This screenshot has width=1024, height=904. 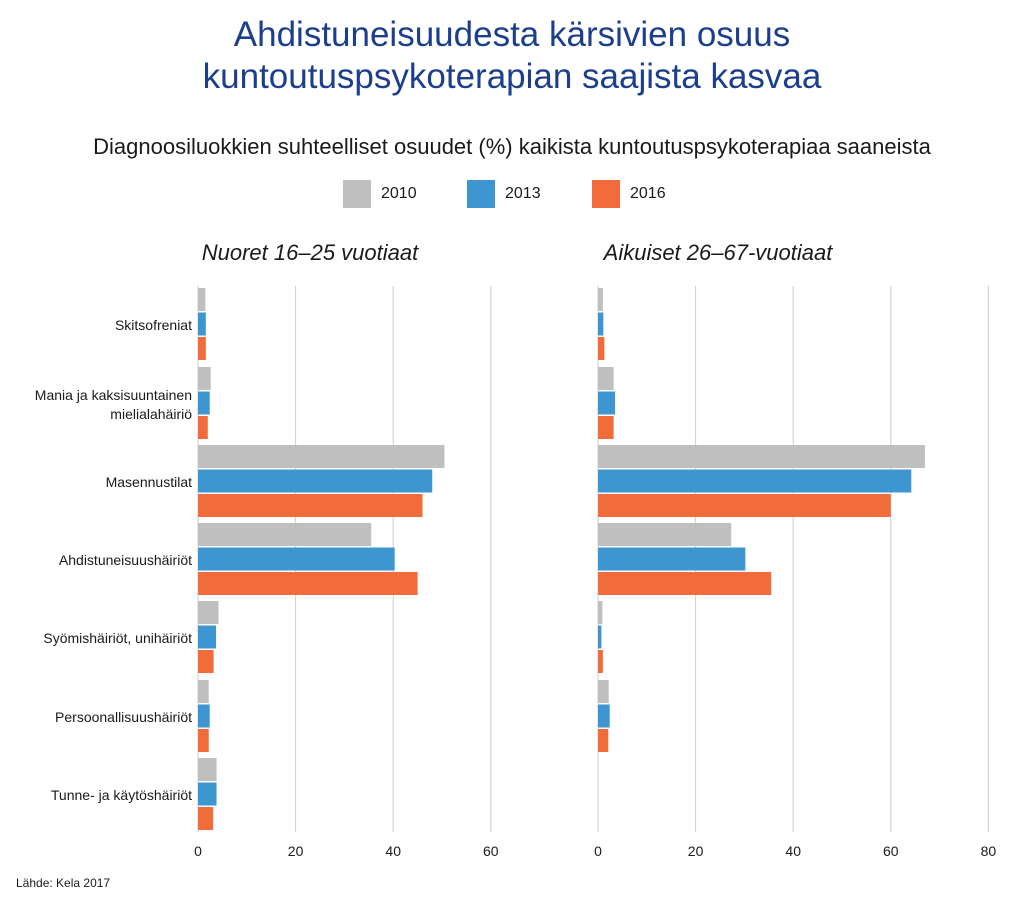 What do you see at coordinates (153, 325) in the screenshot?
I see `category-label: Skitsofreniat` at bounding box center [153, 325].